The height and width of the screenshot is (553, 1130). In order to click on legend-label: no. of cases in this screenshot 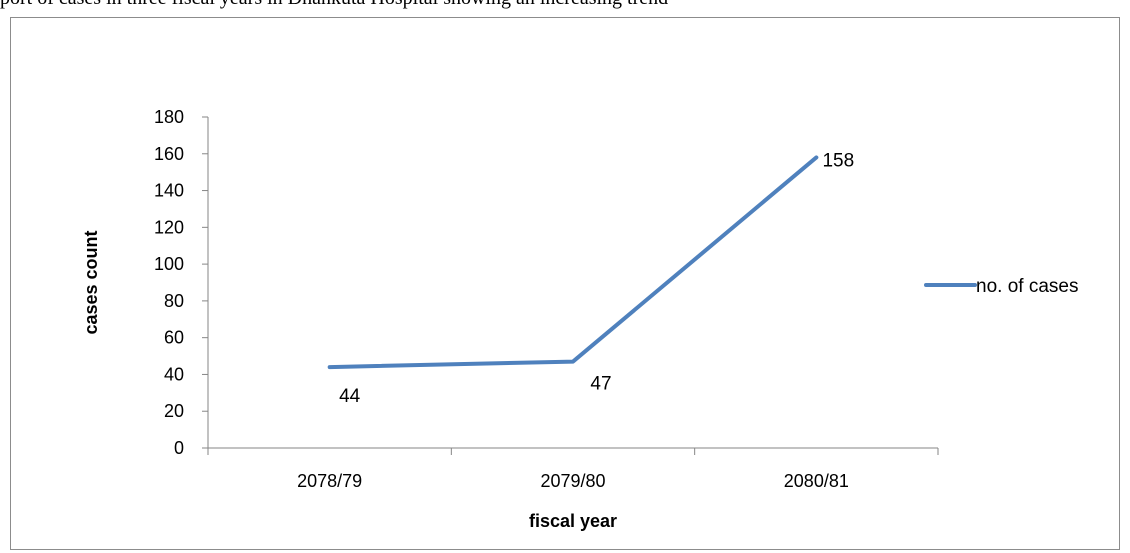, I will do `click(1027, 286)`.